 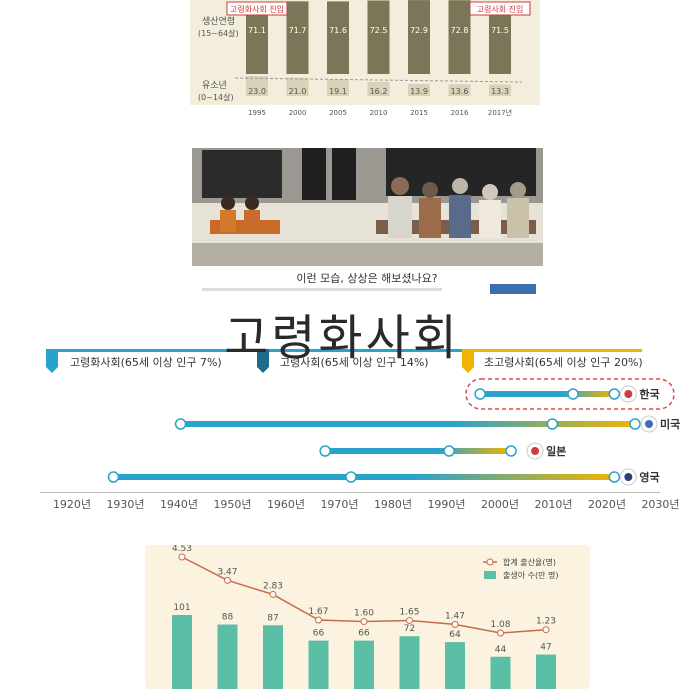 I want to click on page-title: 고령화사회, so click(x=342, y=338).